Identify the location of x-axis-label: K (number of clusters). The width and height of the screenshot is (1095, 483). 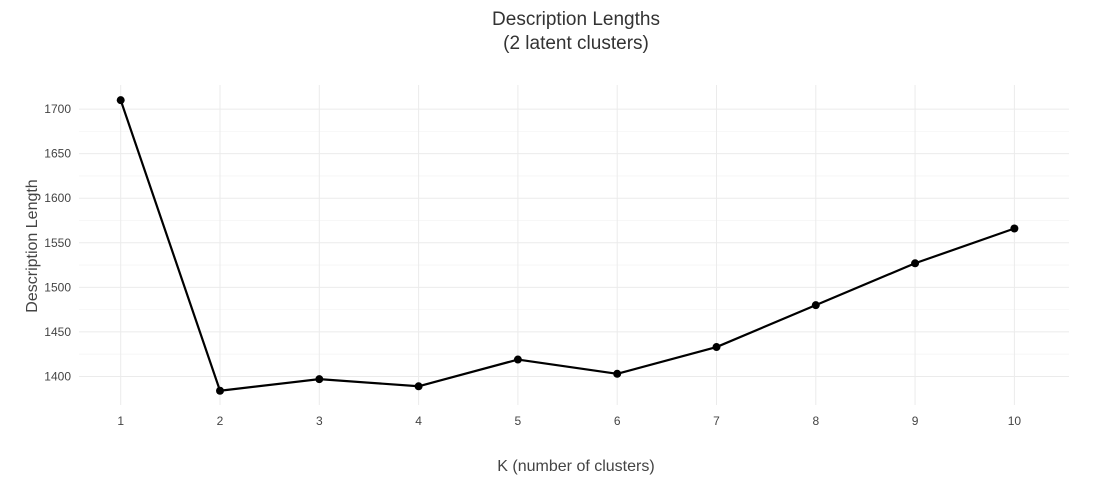
(575, 466).